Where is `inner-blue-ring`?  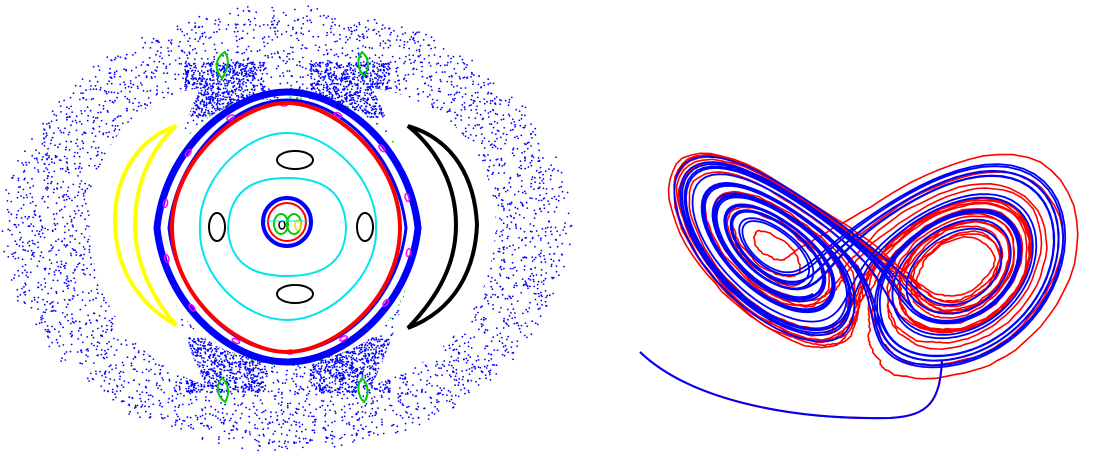
inner-blue-ring is located at coordinates (287, 222).